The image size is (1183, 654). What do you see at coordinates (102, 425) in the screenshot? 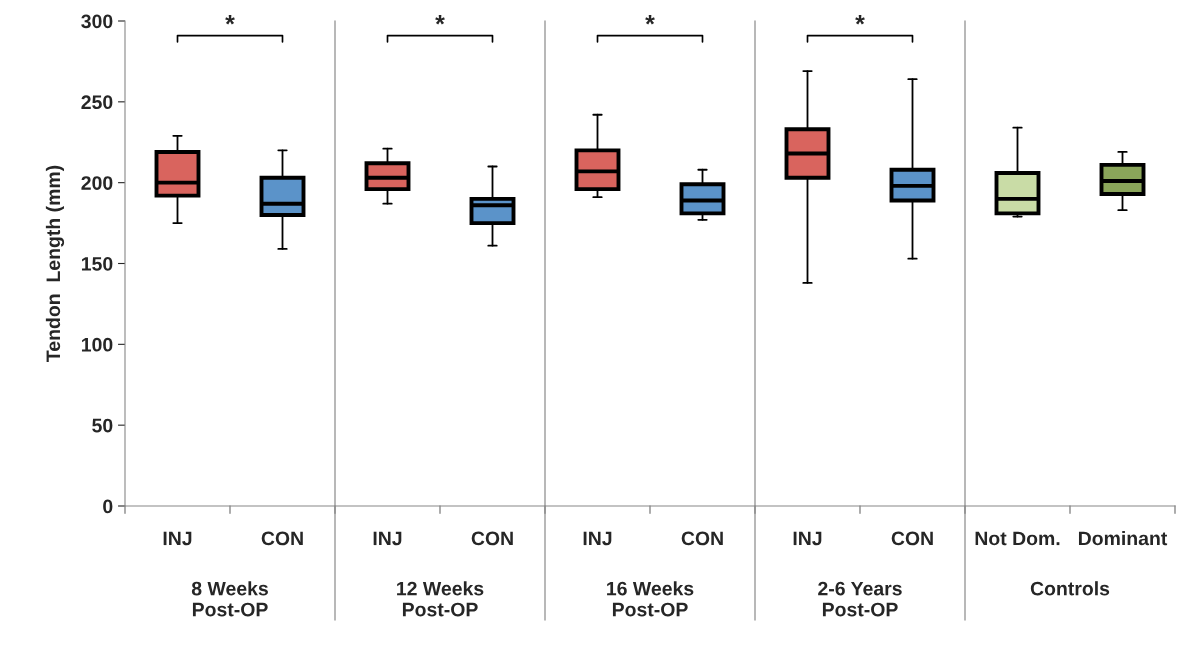
I see `y-tick-label: 50` at bounding box center [102, 425].